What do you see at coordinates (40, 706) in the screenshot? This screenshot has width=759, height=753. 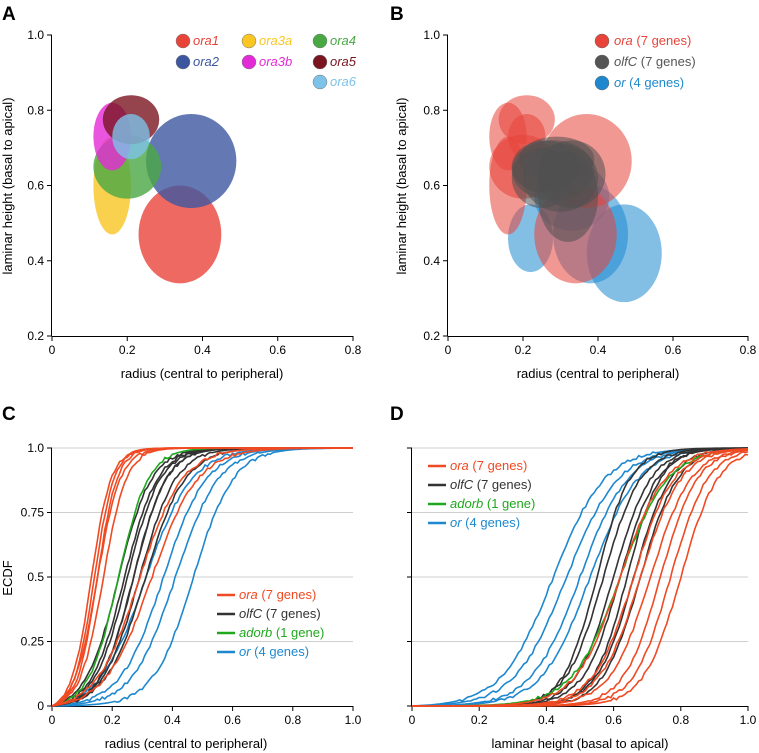 I see `panel-c-y-tick-label: 0` at bounding box center [40, 706].